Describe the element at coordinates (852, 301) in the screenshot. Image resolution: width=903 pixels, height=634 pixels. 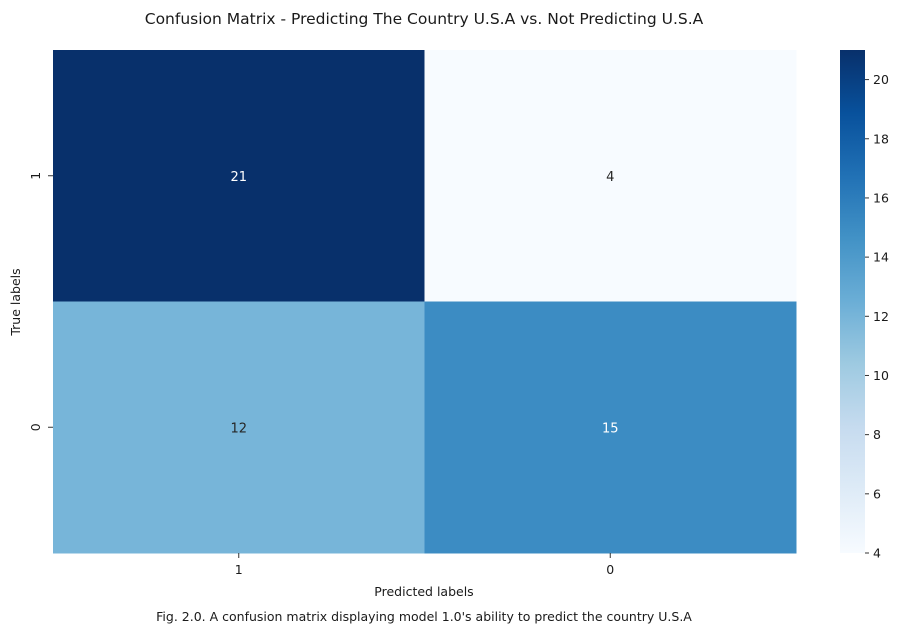
I see `colorbar` at that location.